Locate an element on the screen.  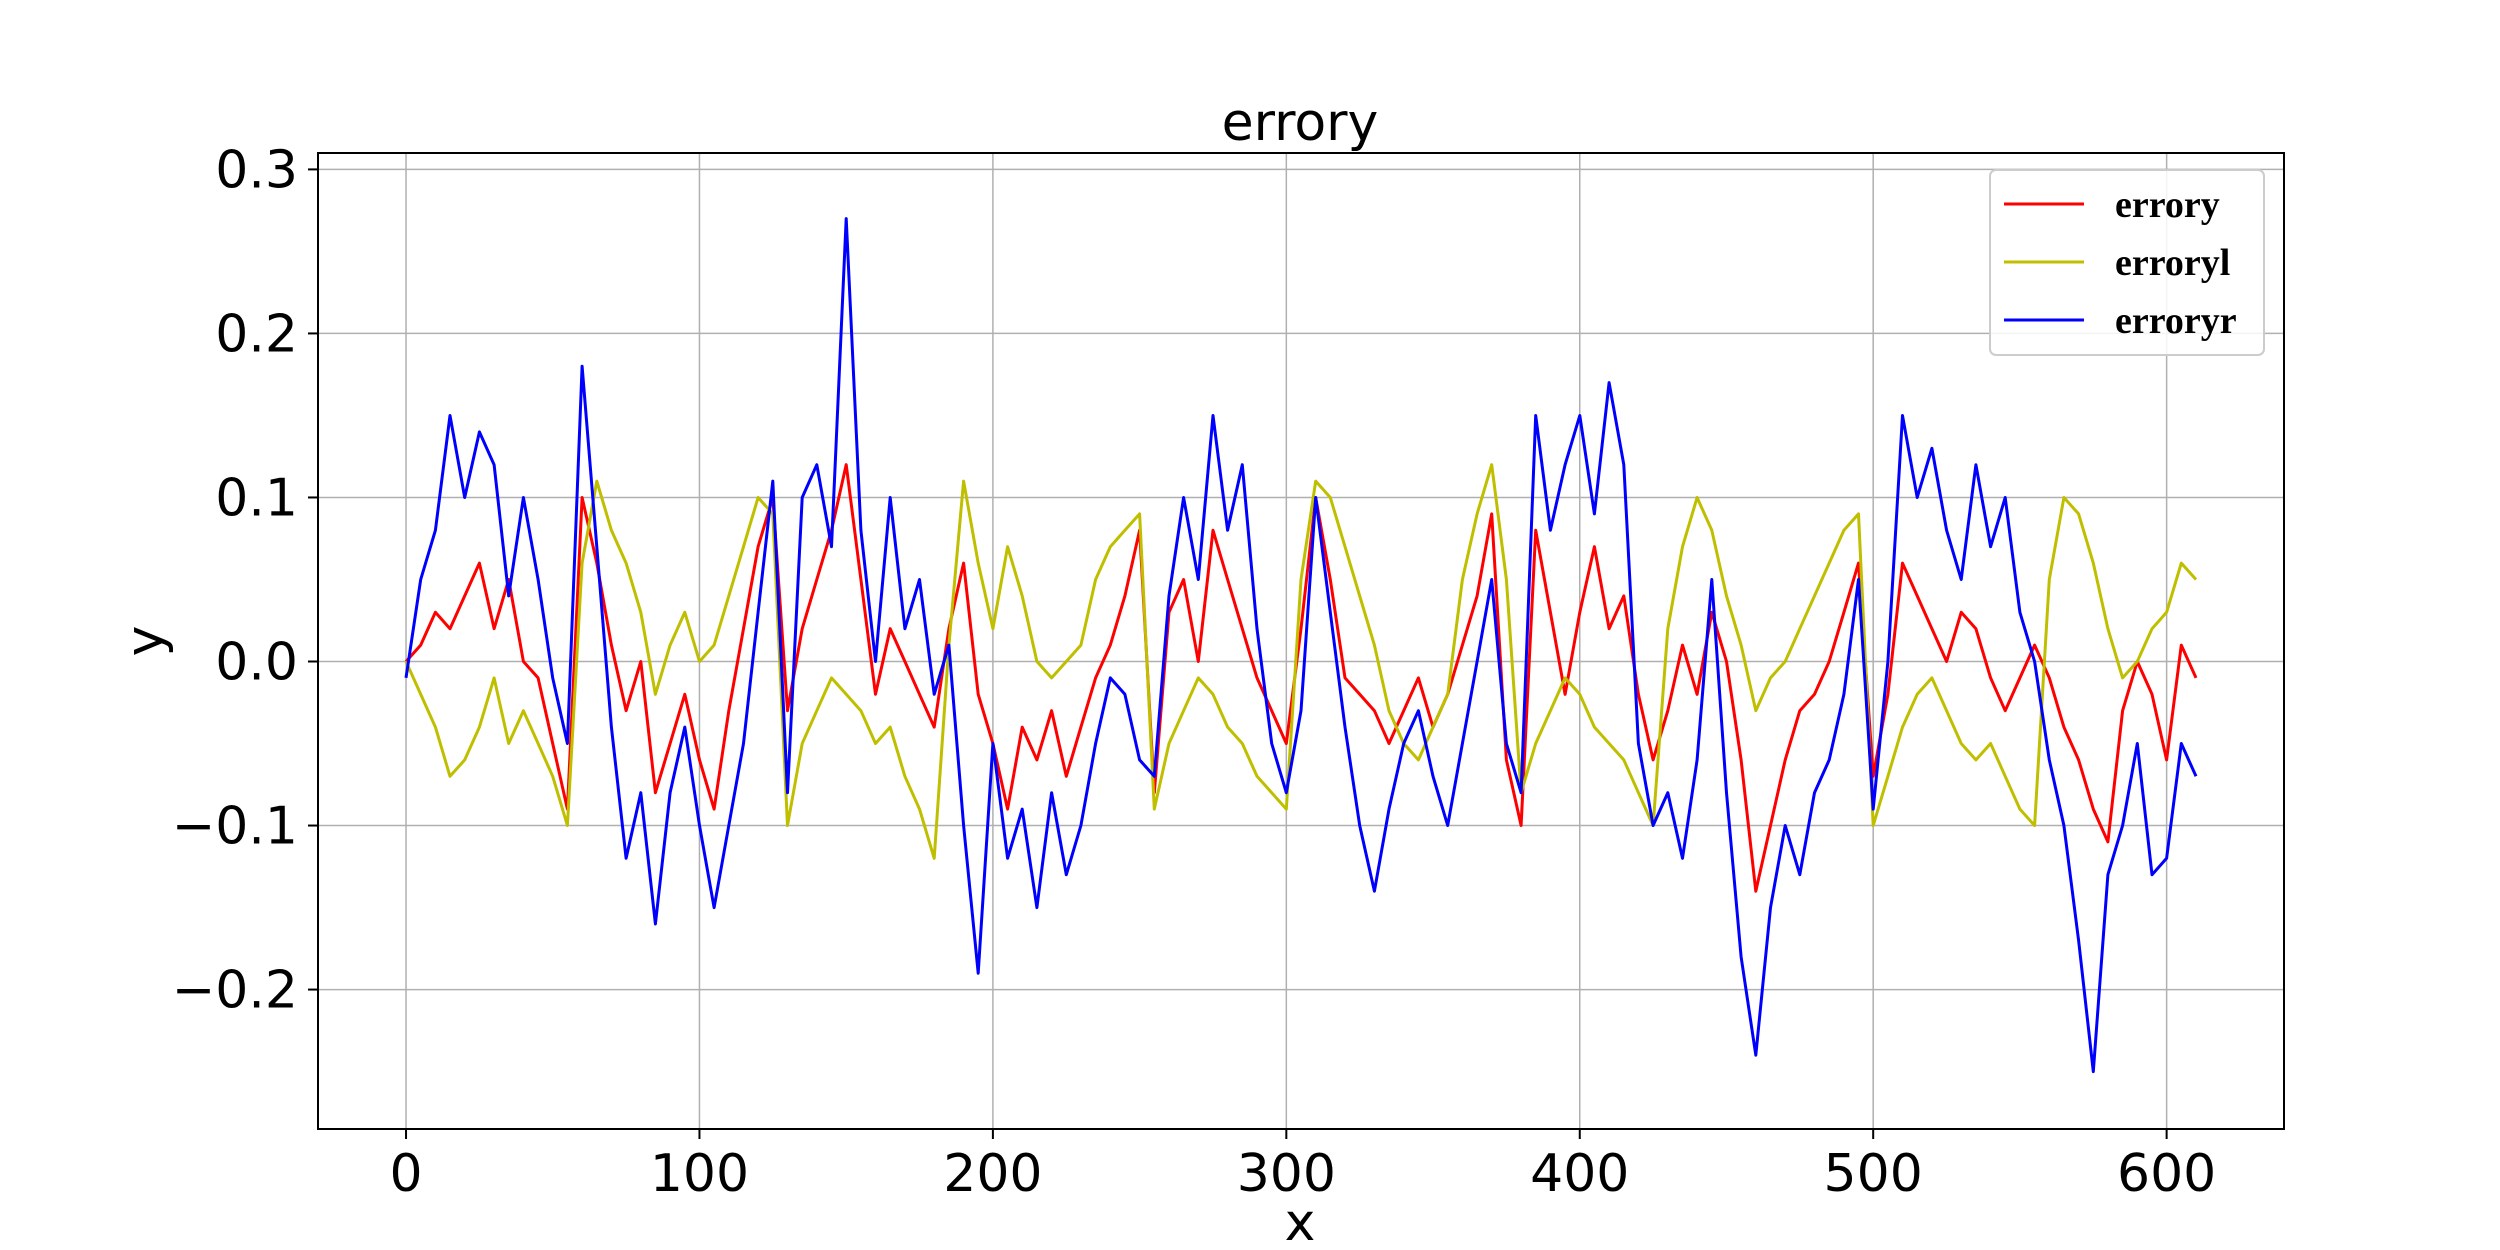
x-tick-label: 200 is located at coordinates (992, 1174).